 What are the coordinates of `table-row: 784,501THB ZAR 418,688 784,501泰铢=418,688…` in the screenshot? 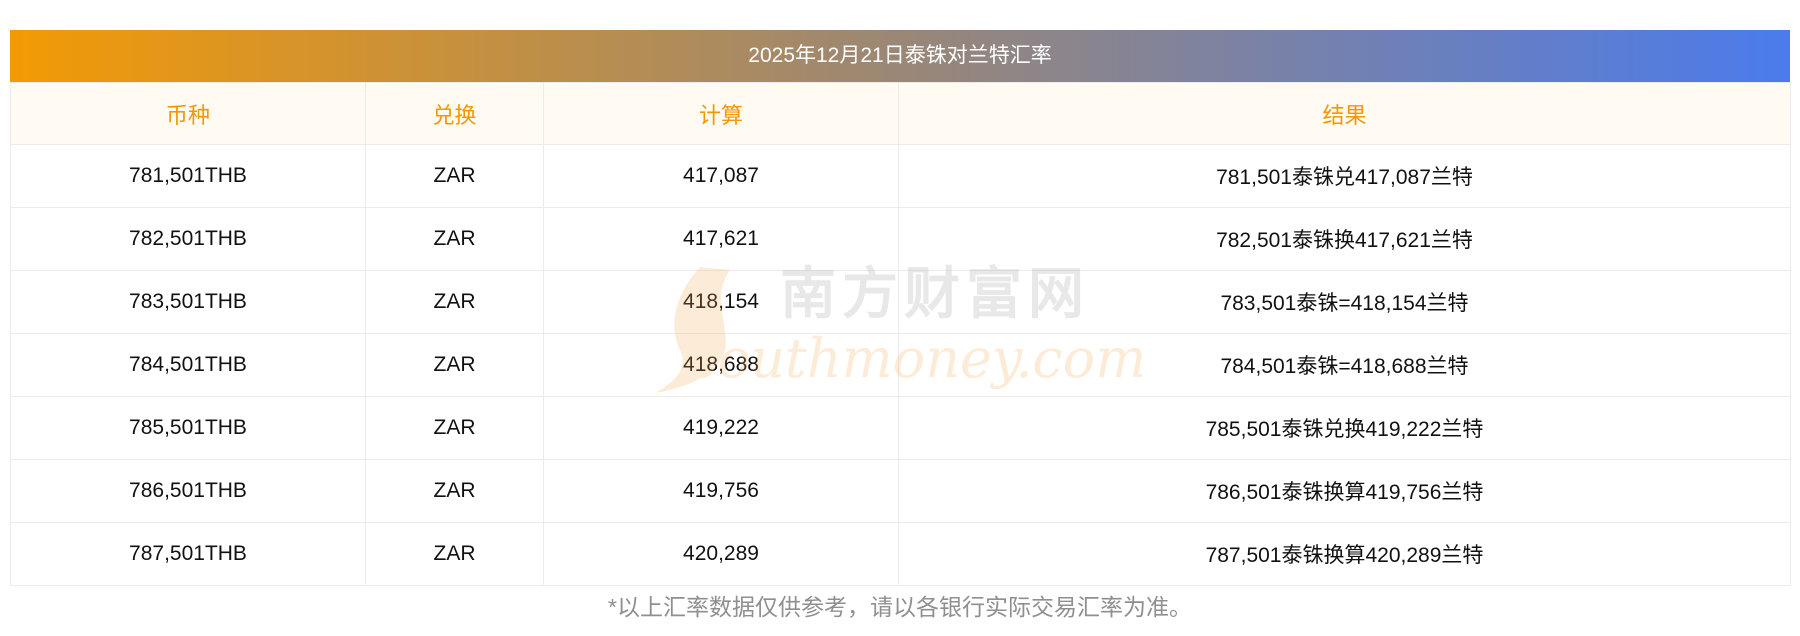 It's located at (900, 365).